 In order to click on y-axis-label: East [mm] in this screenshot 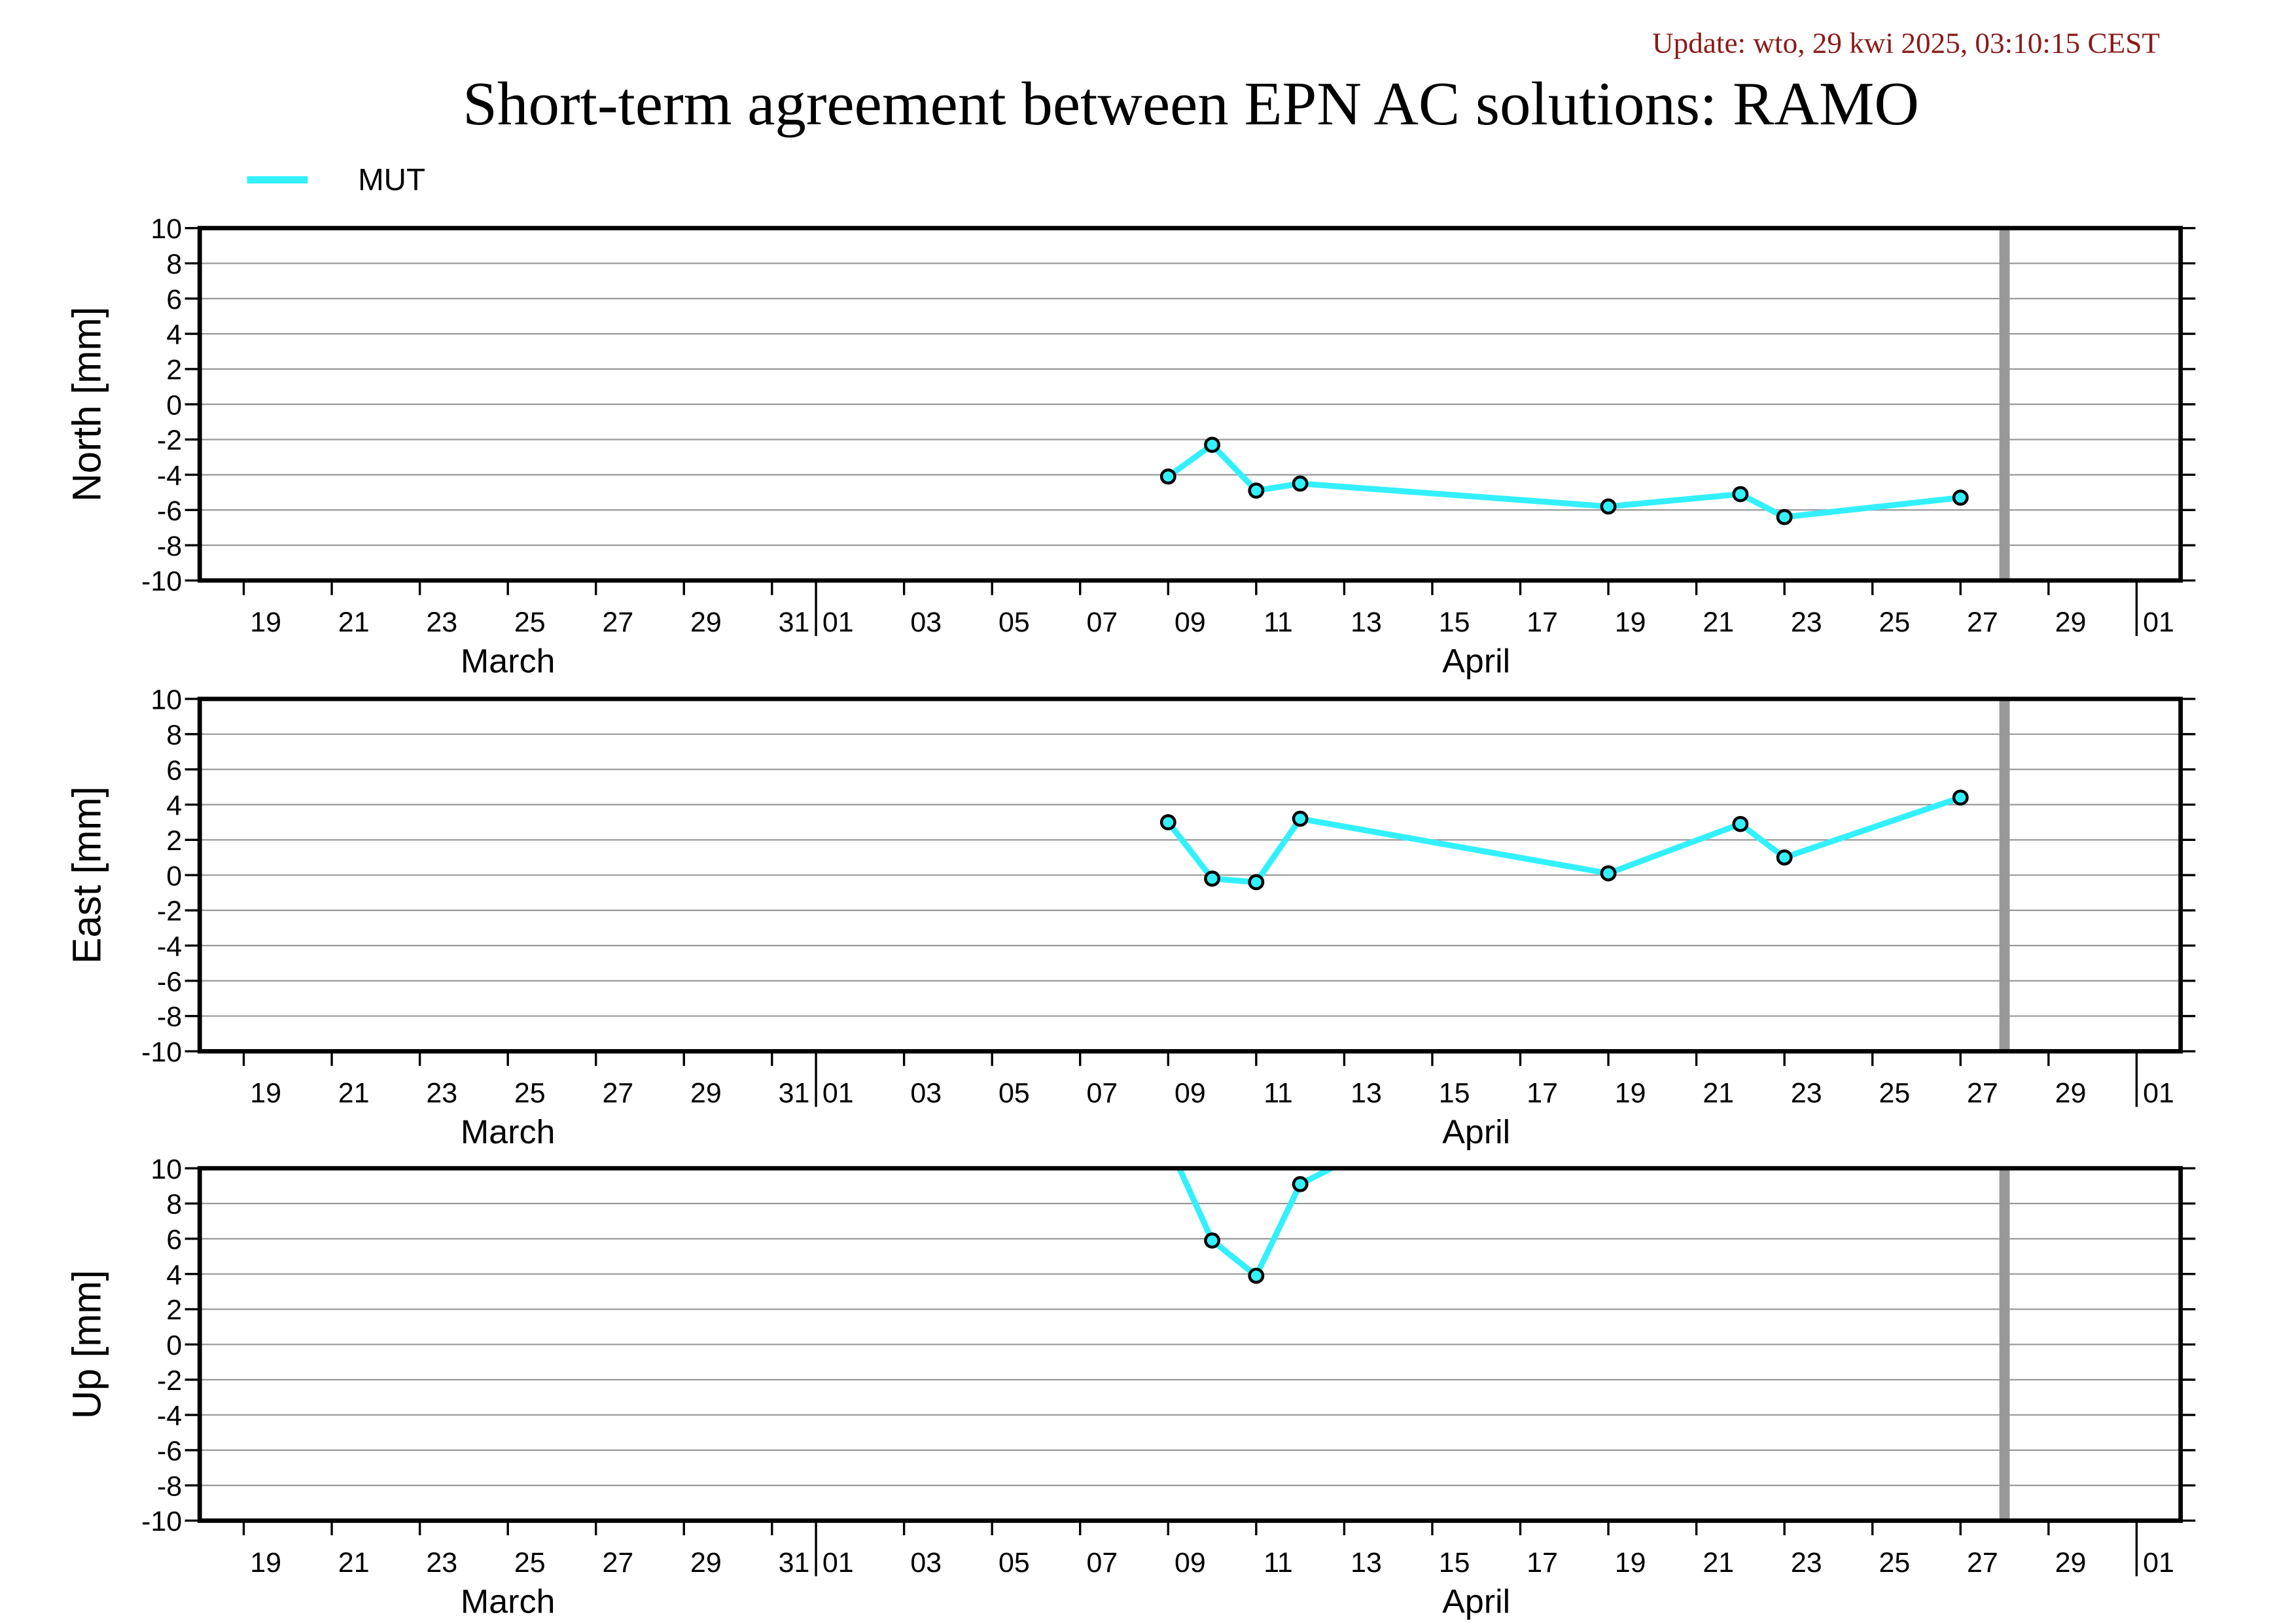, I will do `click(87, 874)`.